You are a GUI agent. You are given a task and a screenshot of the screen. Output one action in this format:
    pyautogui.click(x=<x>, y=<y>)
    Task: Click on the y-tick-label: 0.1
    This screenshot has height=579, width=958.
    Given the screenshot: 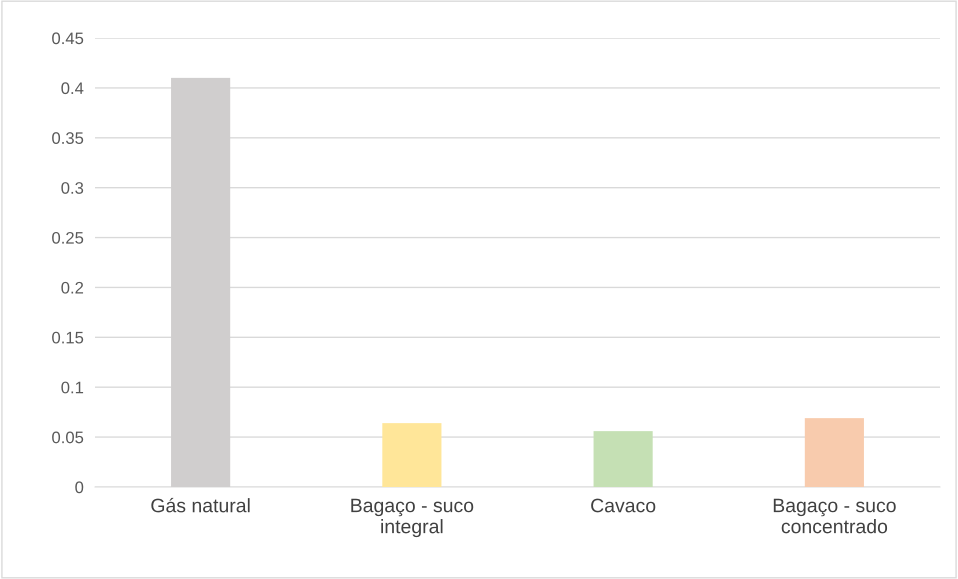 What is the action you would take?
    pyautogui.click(x=72, y=388)
    